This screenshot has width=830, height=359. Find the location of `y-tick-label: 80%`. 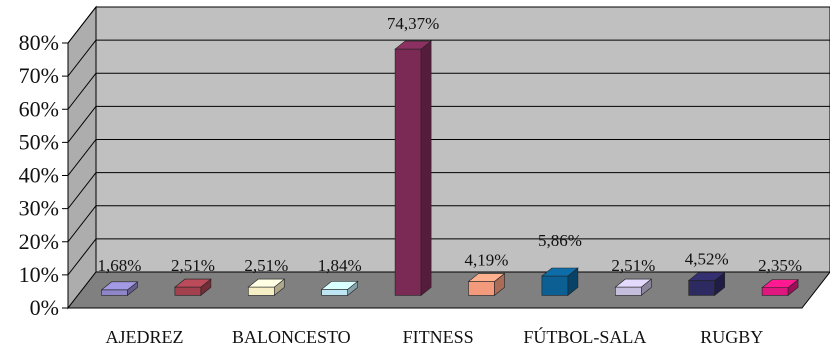

y-tick-label: 80% is located at coordinates (39, 42).